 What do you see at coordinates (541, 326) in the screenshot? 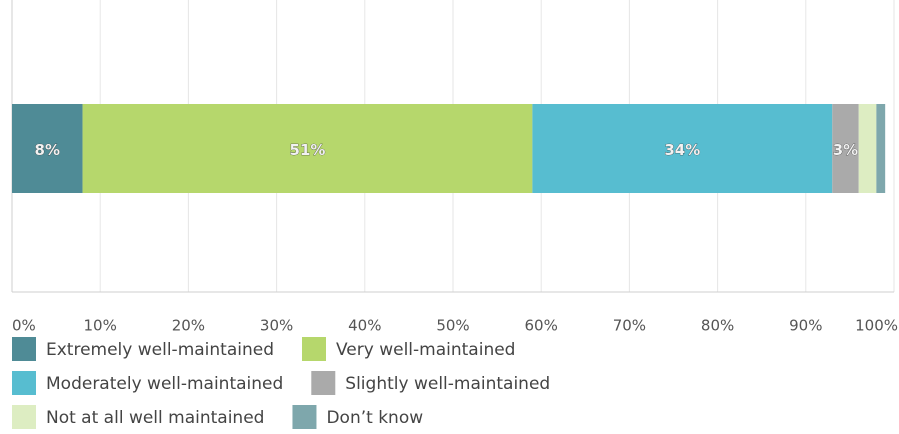
I see `x-tick-label: 60%` at bounding box center [541, 326].